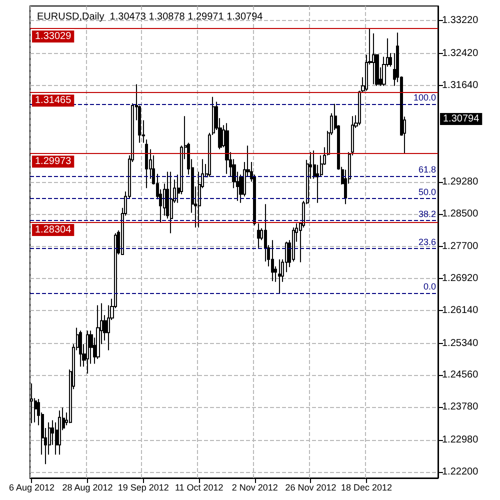 Image resolution: width=500 pixels, height=500 pixels. I want to click on y-tick-label: 1.29280, so click(460, 182).